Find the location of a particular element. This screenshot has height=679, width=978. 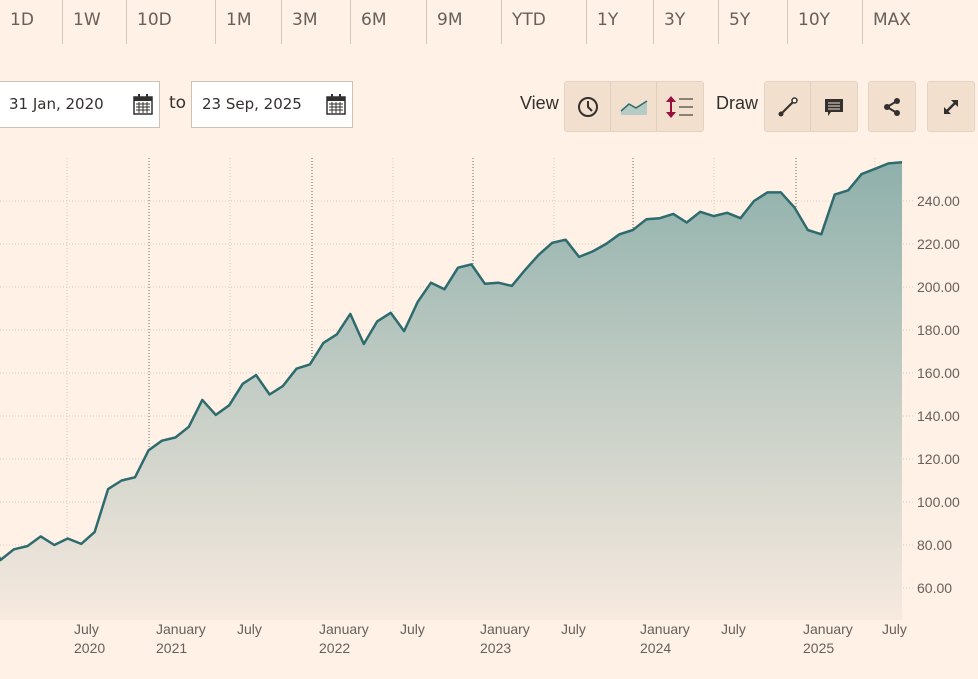

period-max: MAX is located at coordinates (892, 20).